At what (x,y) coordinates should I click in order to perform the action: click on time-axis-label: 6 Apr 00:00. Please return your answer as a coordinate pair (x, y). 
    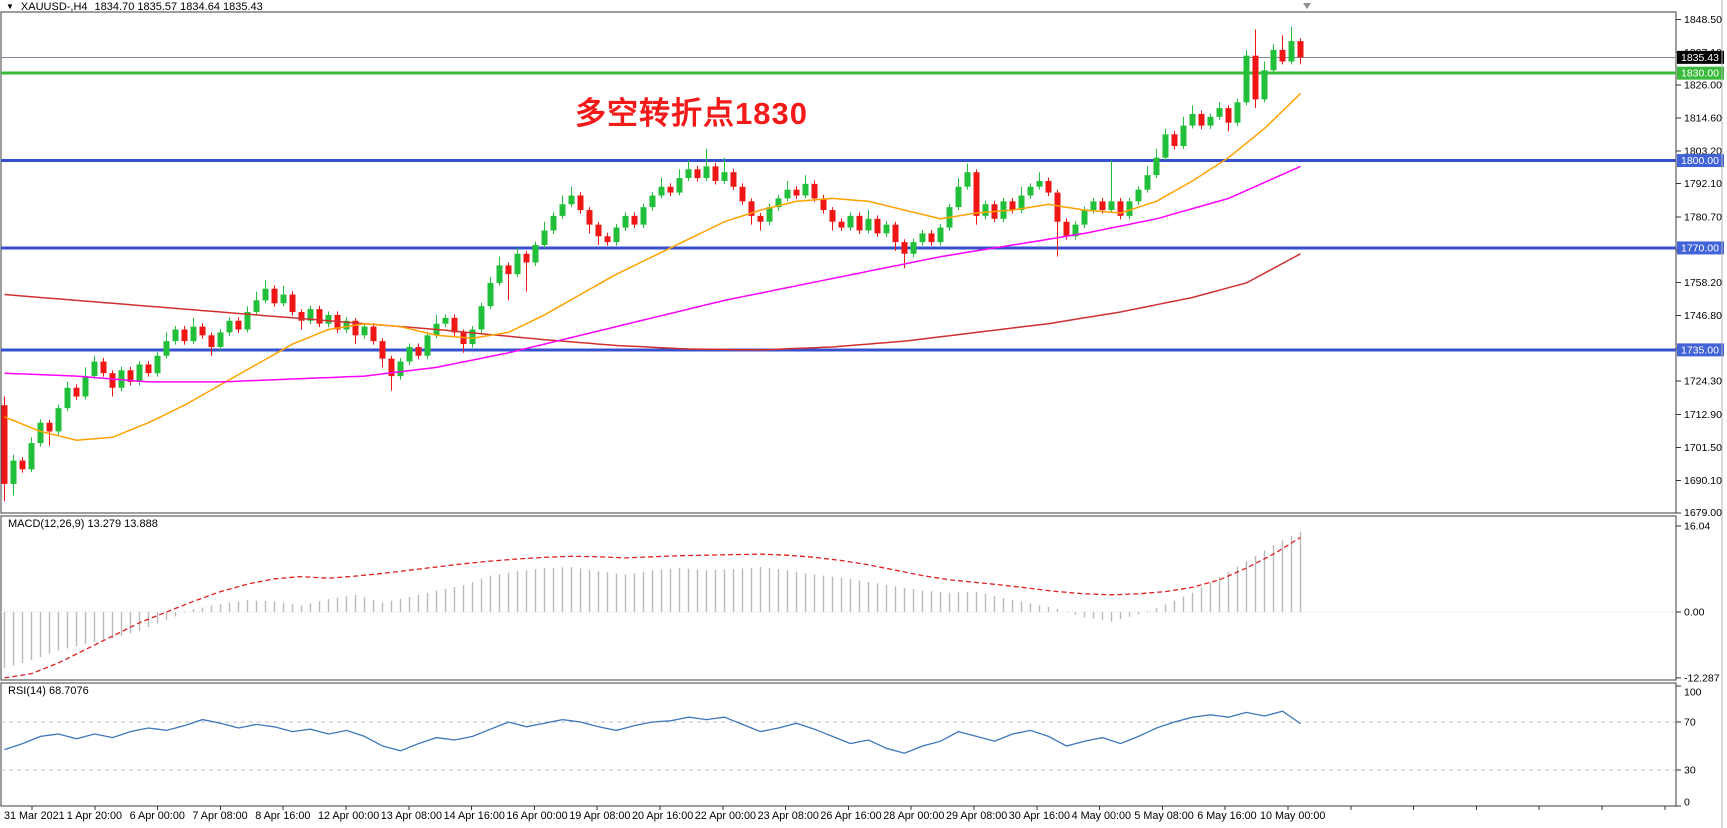
    Looking at the image, I should click on (157, 816).